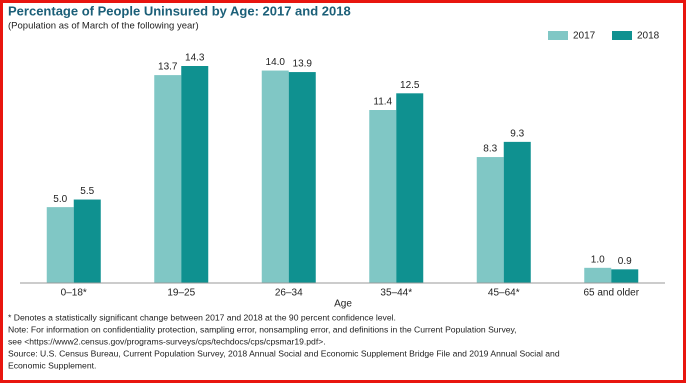  What do you see at coordinates (276, 62) in the screenshot?
I see `value-label: 14.0` at bounding box center [276, 62].